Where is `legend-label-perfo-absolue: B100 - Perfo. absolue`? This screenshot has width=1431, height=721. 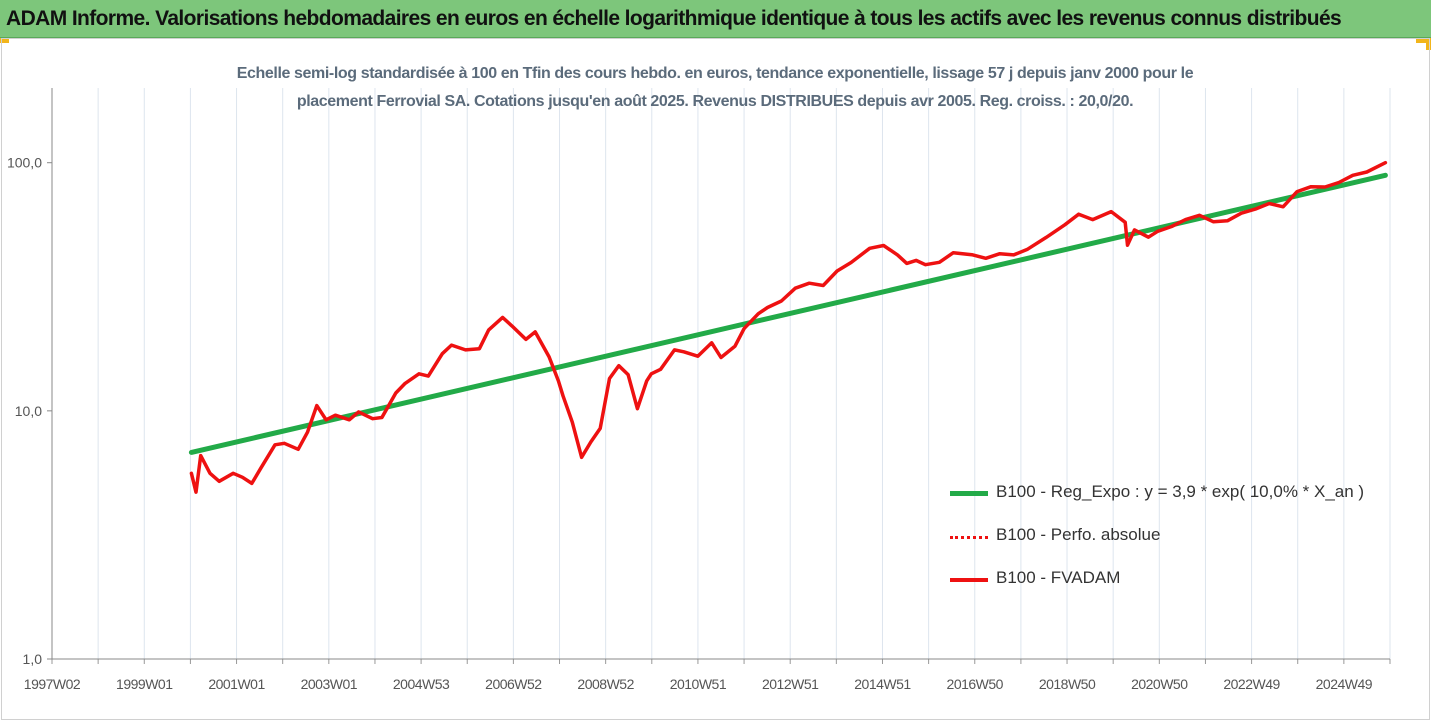
legend-label-perfo-absolue: B100 - Perfo. absolue is located at coordinates (1078, 534).